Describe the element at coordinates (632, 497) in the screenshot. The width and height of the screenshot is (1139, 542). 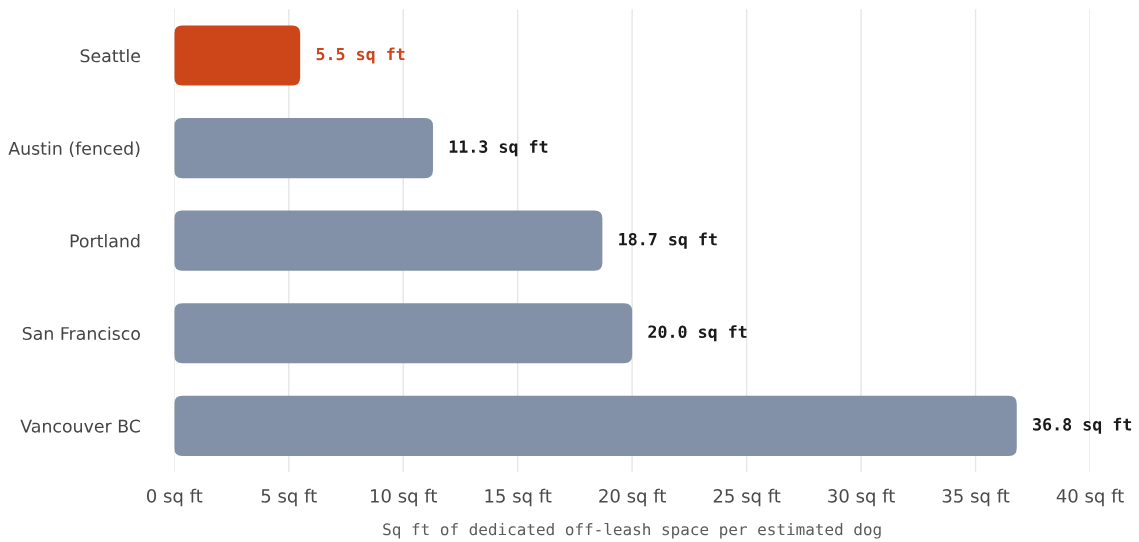
I see `x-tick-label: 20 sq ft` at that location.